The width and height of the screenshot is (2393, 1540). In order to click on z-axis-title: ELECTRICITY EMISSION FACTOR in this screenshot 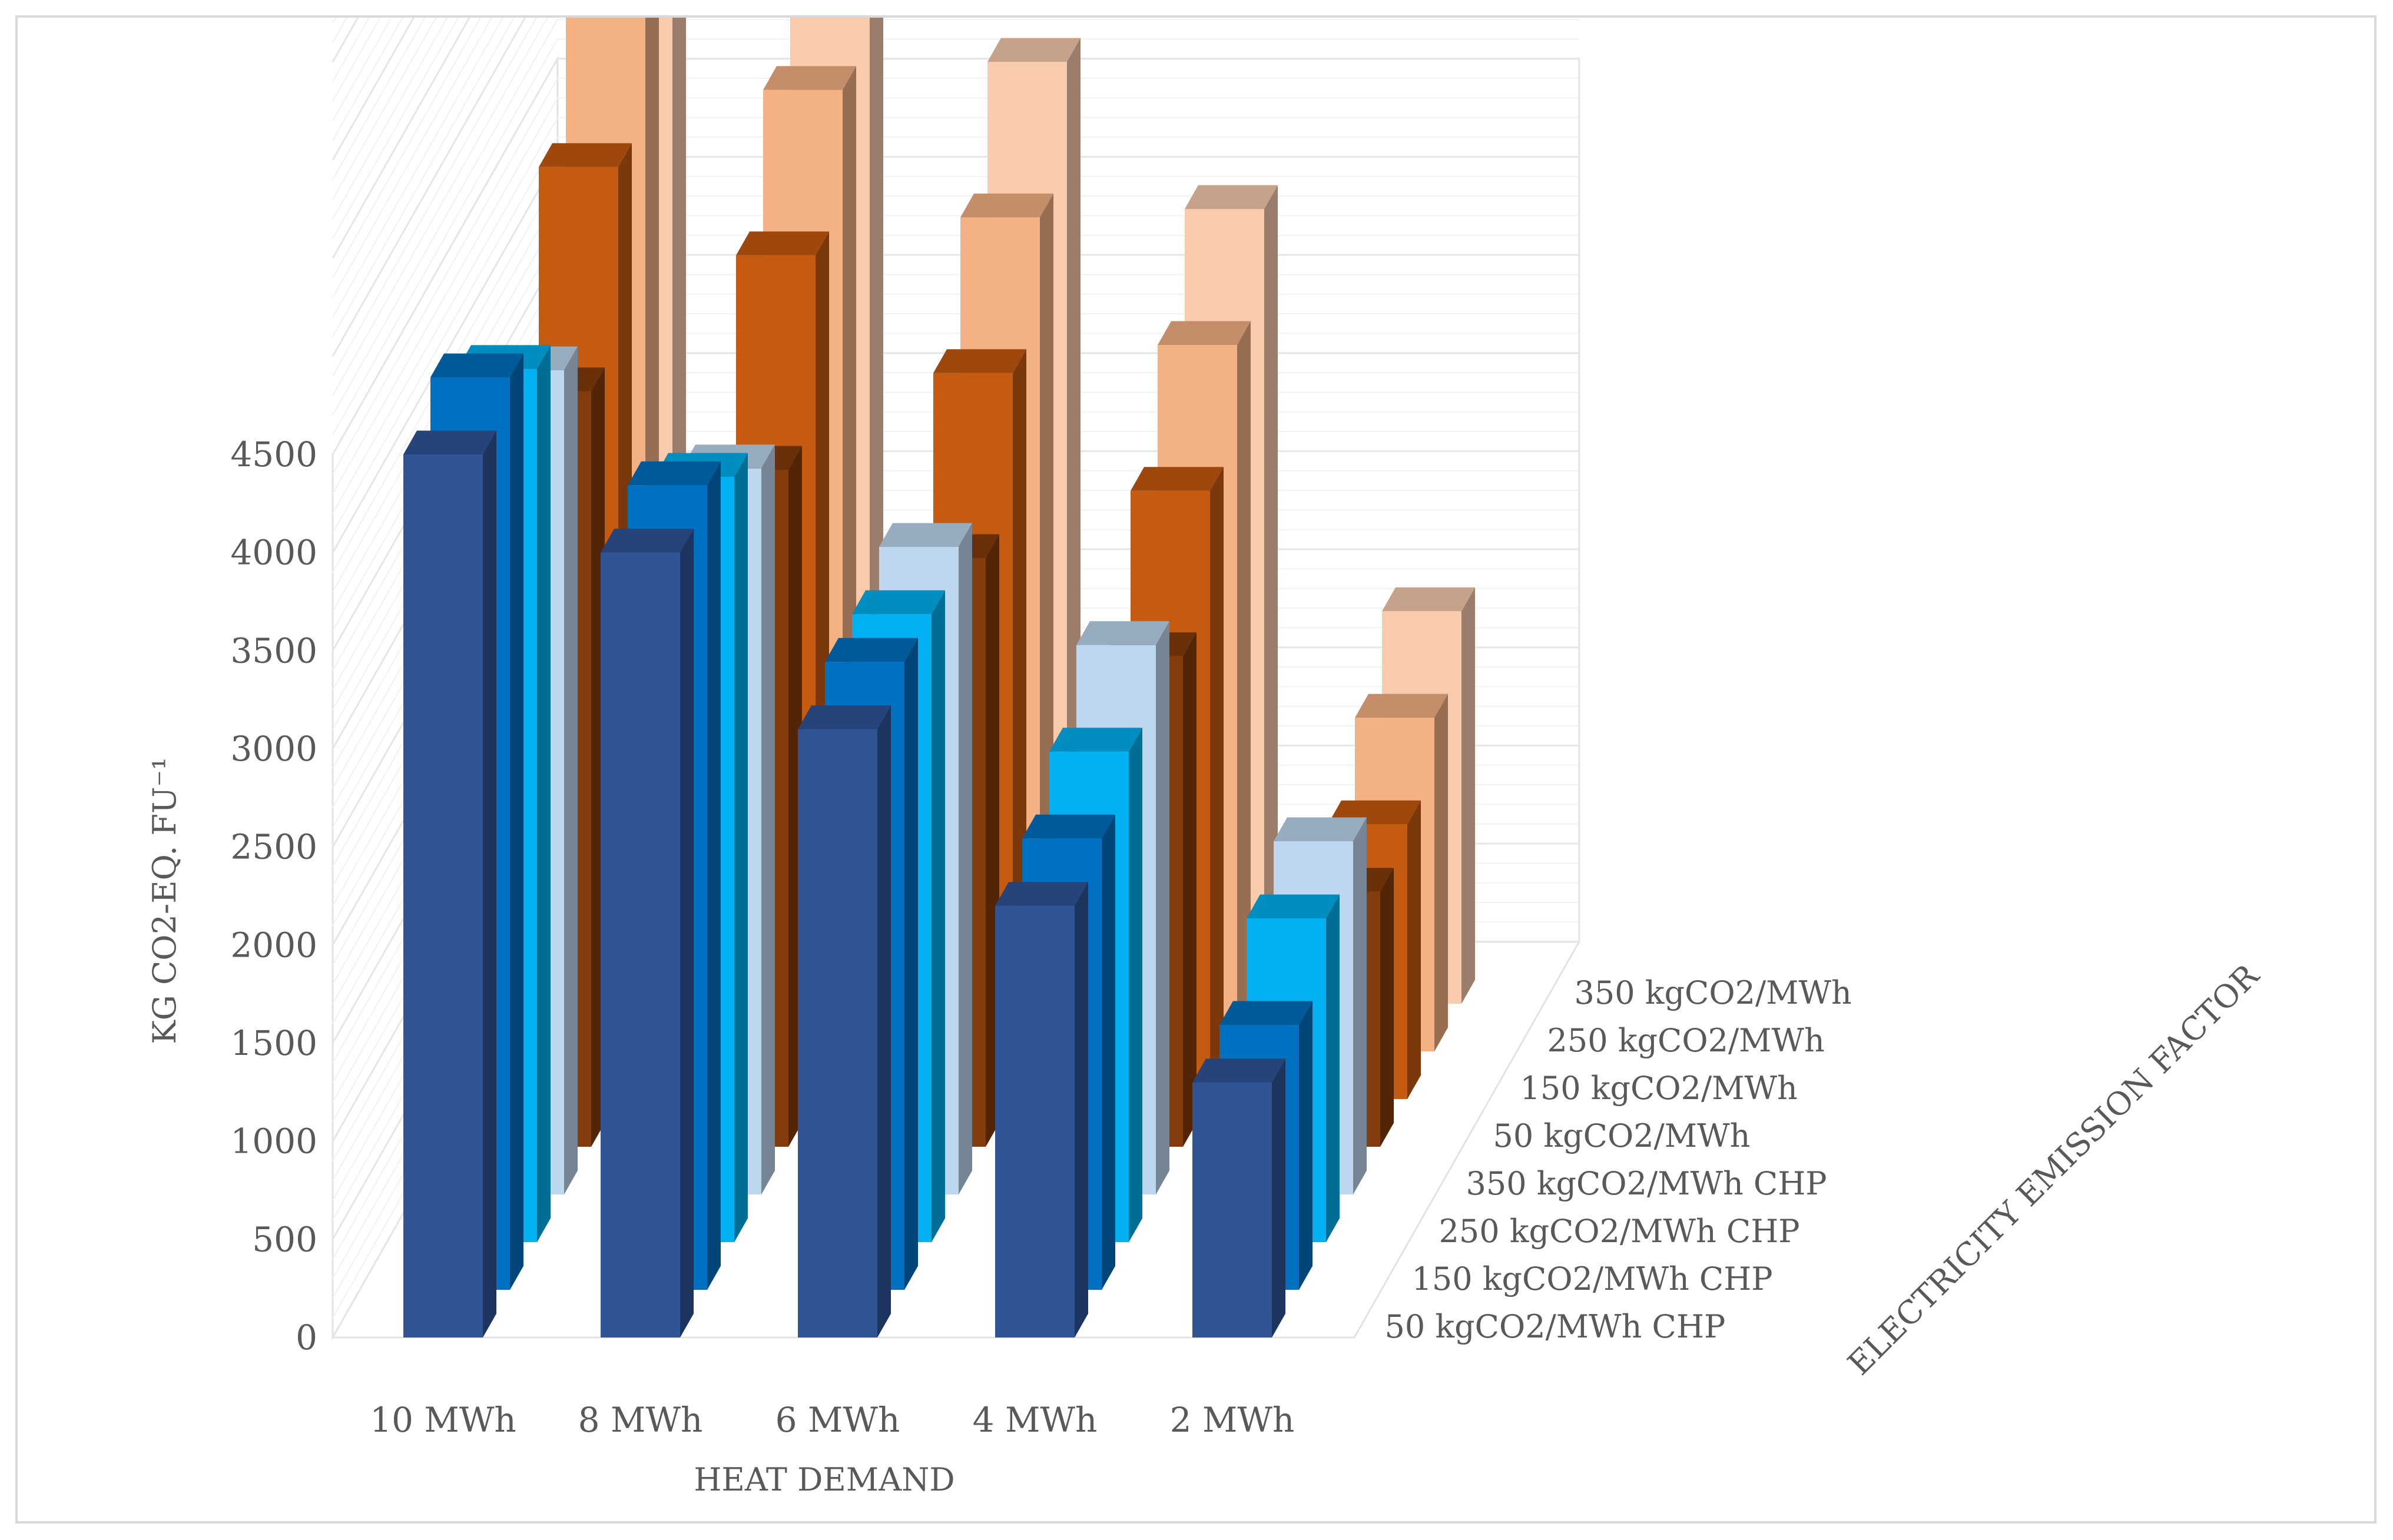, I will do `click(2053, 1169)`.